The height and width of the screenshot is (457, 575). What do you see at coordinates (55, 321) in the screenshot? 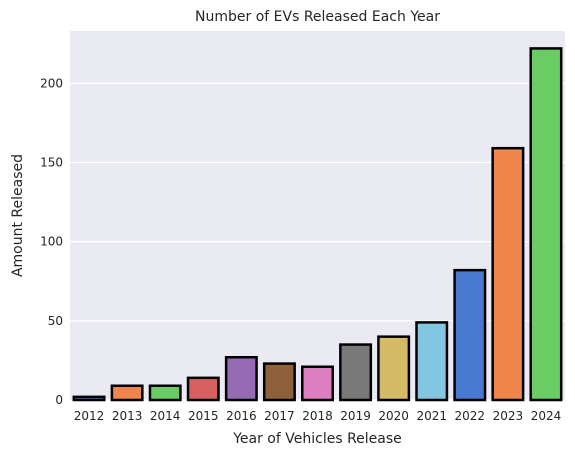
I see `y-tick-label: 50` at bounding box center [55, 321].